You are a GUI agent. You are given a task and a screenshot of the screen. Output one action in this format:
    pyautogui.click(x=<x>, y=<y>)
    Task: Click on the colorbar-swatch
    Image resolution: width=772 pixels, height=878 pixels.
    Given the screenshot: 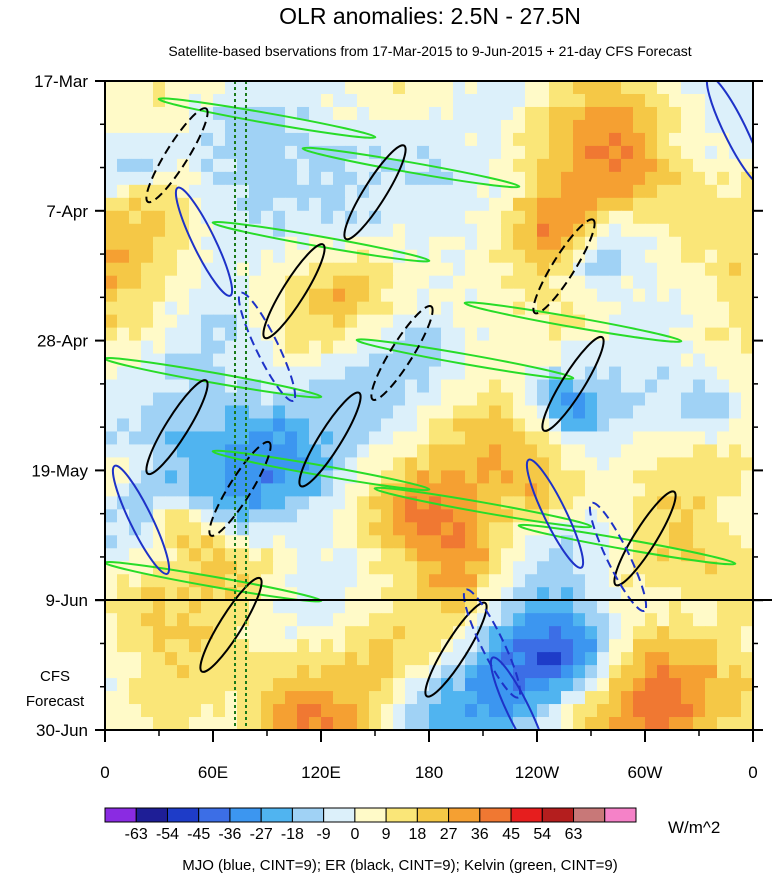 What is the action you would take?
    pyautogui.click(x=370, y=815)
    